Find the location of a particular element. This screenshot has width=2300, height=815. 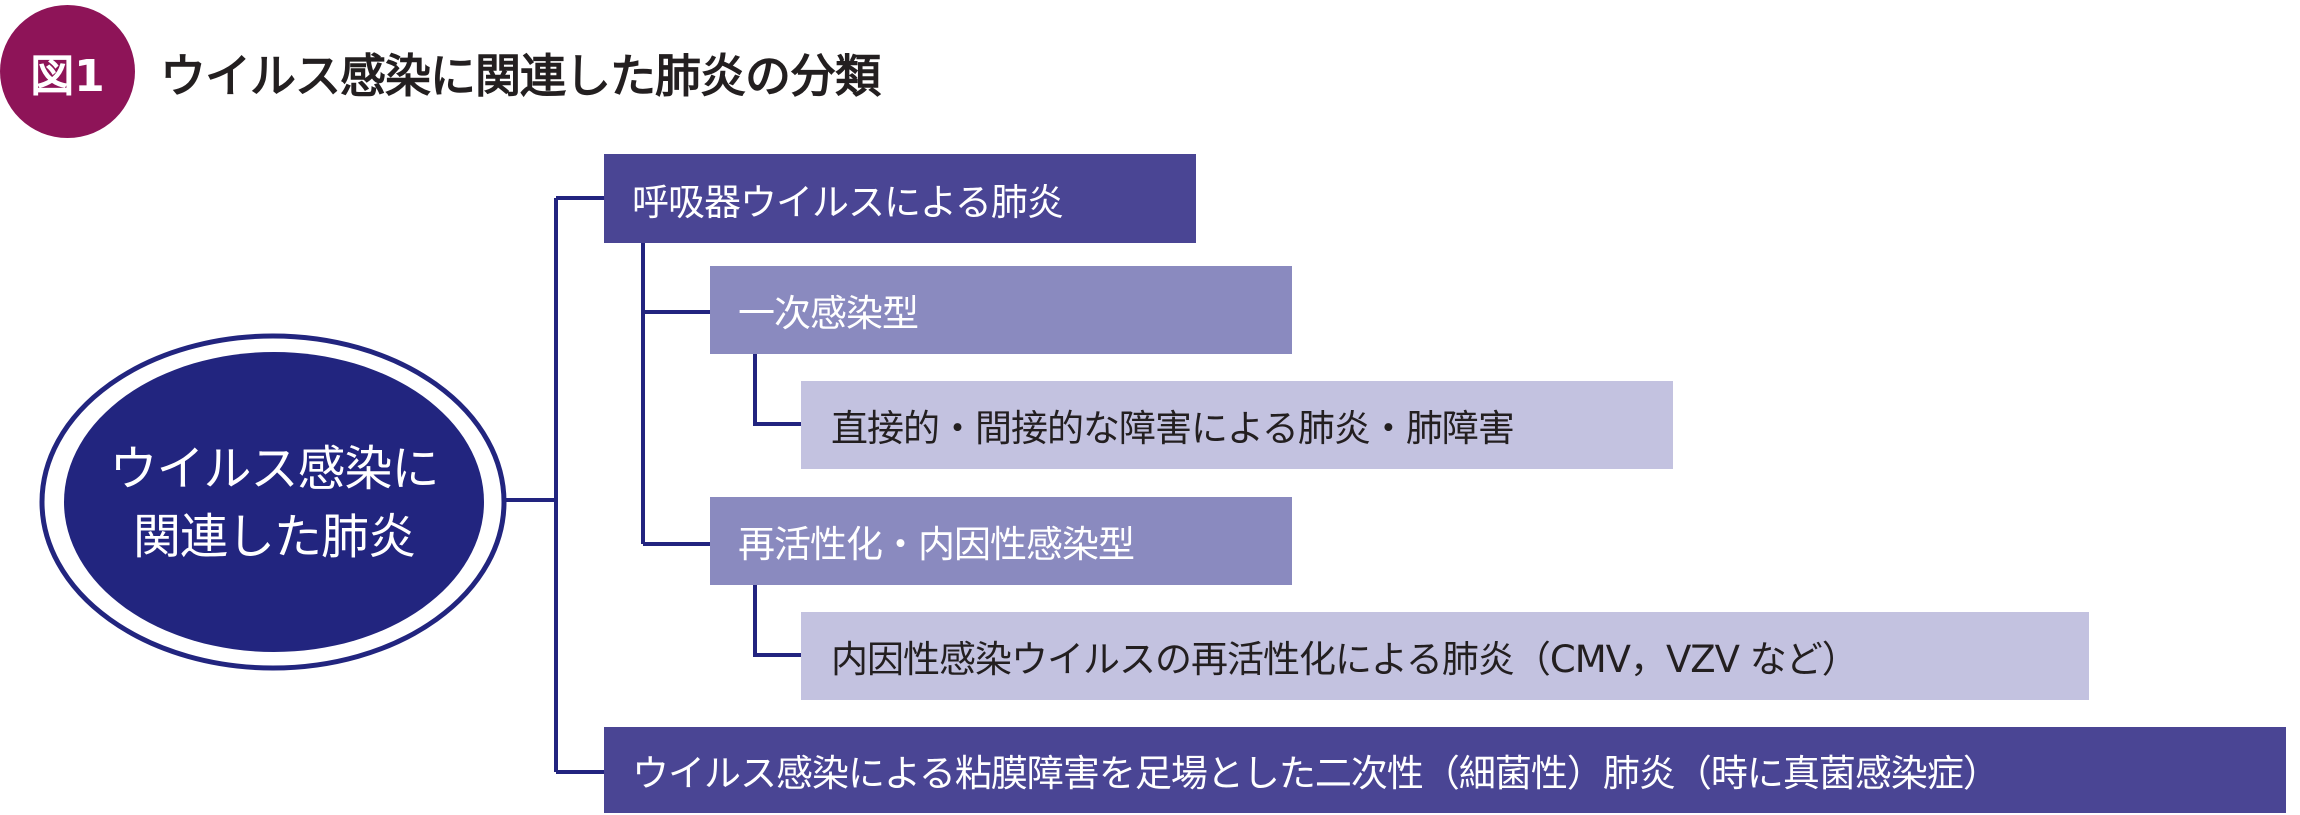

node-reactivation: 再活性化・内因性感染型 is located at coordinates (1001, 541).